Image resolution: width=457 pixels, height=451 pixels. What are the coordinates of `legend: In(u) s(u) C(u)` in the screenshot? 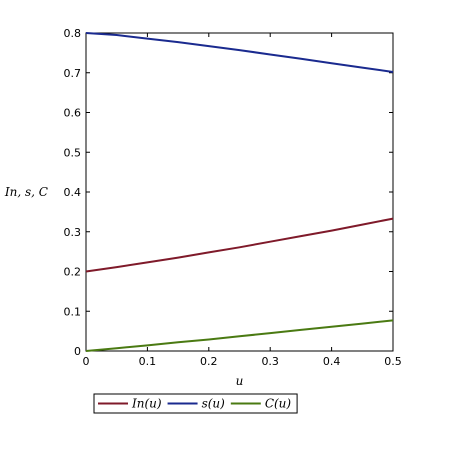 It's located at (195, 403).